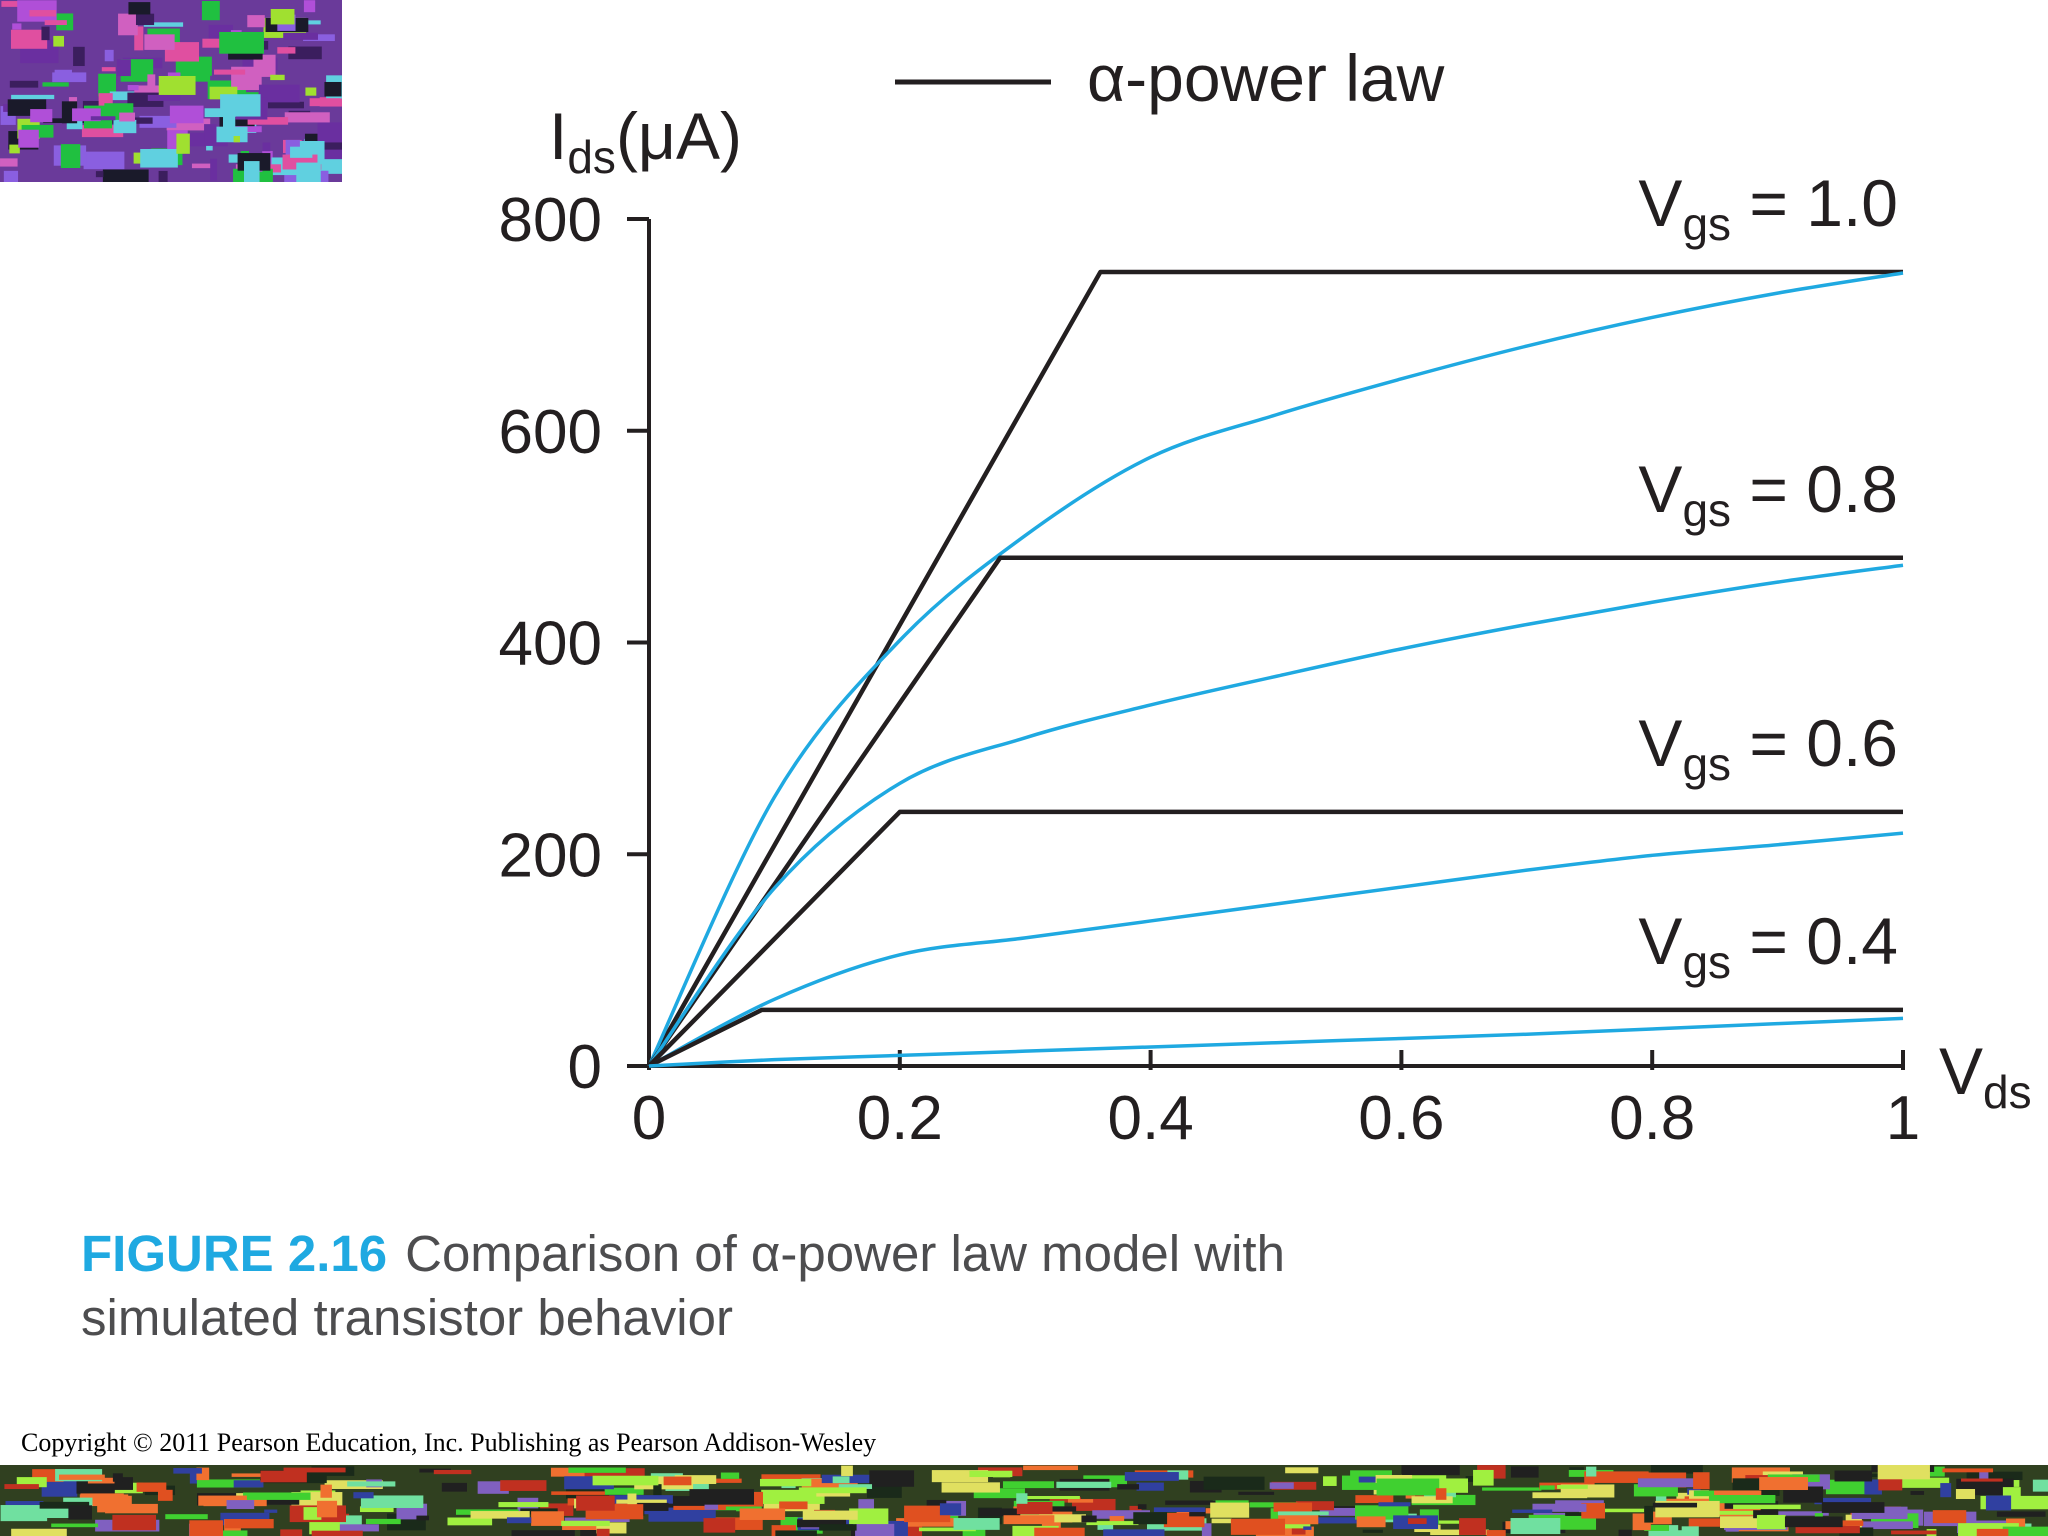 The image size is (2048, 1536). I want to click on y-tick-label: 400, so click(550, 644).